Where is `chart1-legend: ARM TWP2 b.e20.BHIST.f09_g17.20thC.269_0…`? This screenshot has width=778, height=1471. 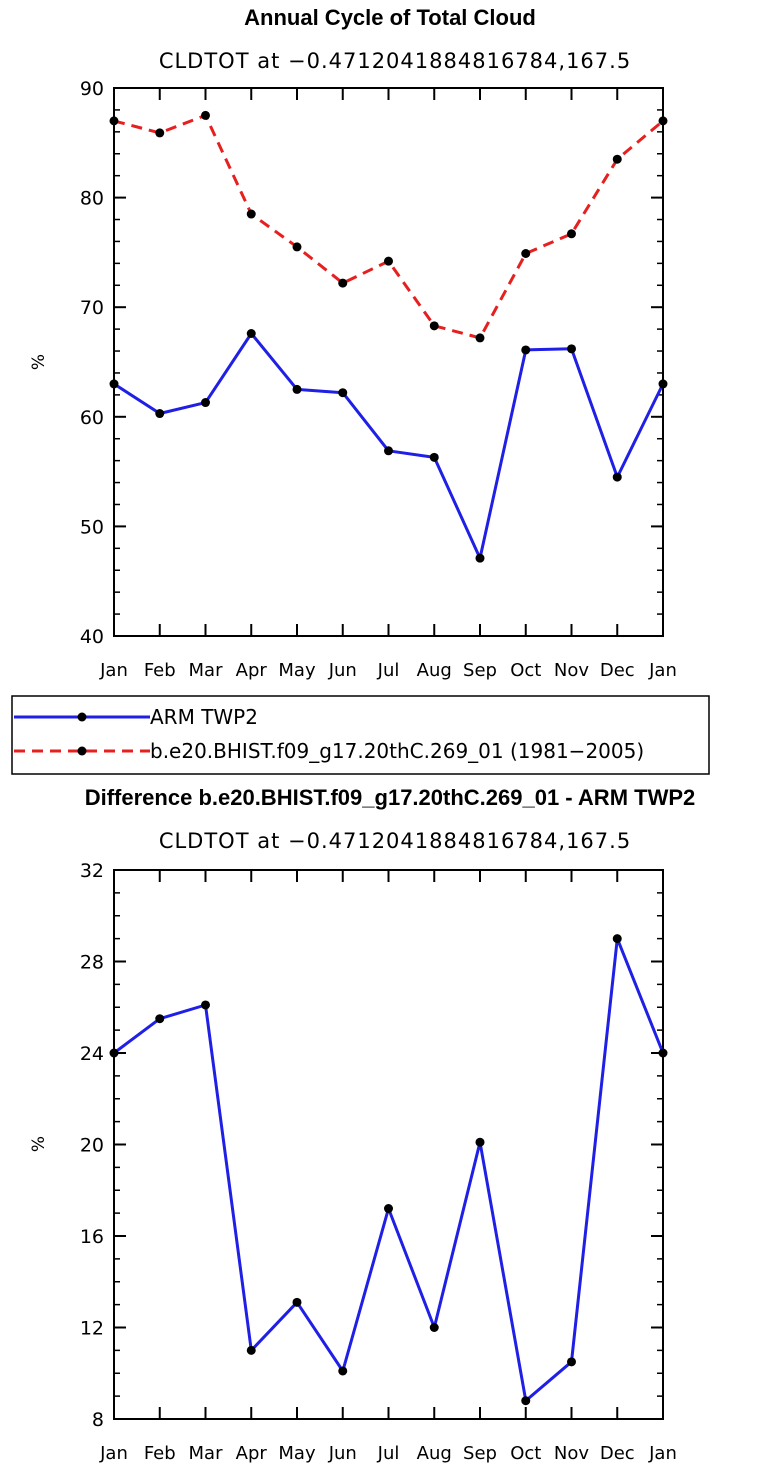
chart1-legend: ARM TWP2 b.e20.BHIST.f09_g17.20thC.269_0… is located at coordinates (360, 735).